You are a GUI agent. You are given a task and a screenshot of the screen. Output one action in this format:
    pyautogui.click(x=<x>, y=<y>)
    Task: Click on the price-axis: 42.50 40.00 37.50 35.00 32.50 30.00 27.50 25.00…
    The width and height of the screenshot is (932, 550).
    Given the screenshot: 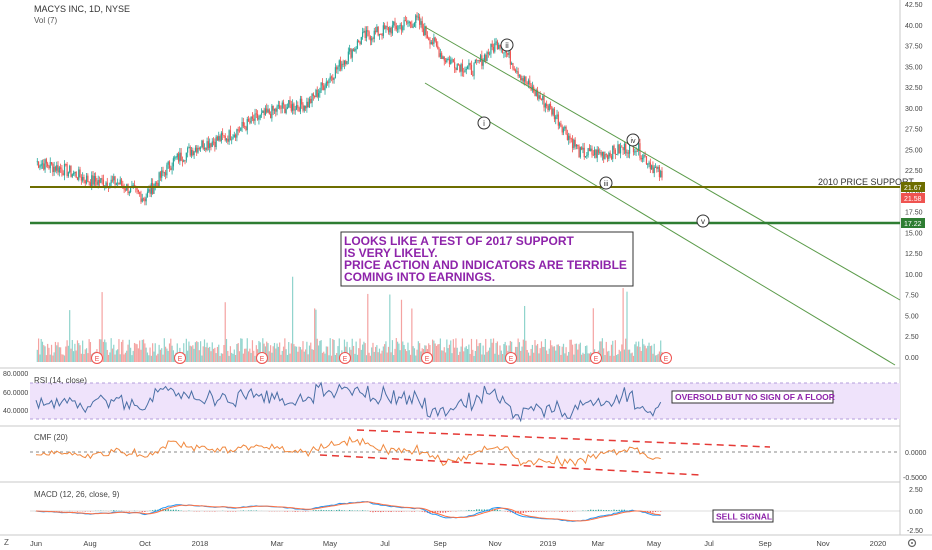 What is the action you would take?
    pyautogui.click(x=914, y=182)
    